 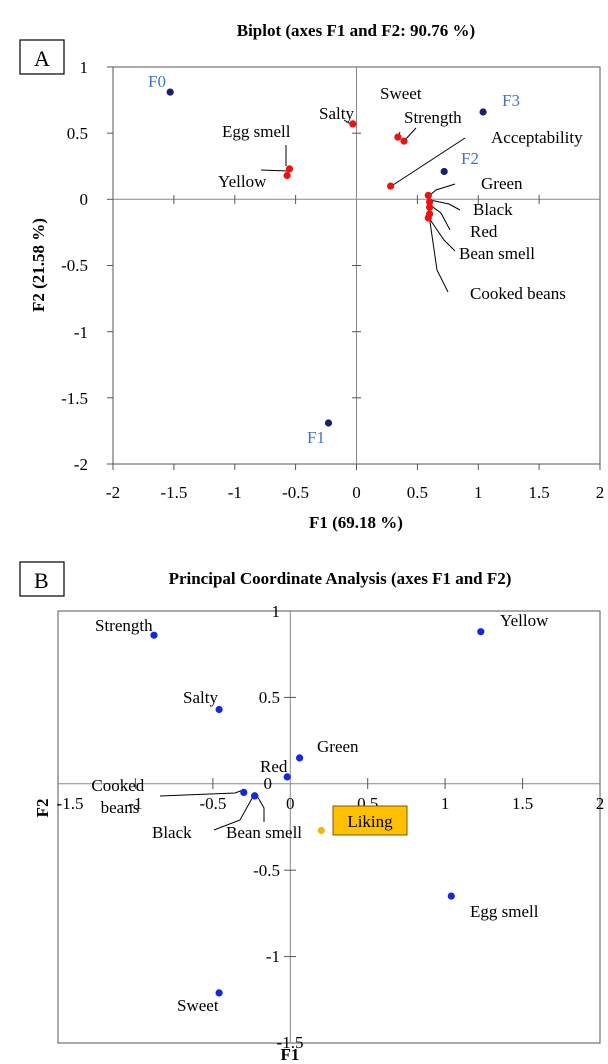 What do you see at coordinates (235, 492) in the screenshot?
I see `panel-a-x-tick-neg1: -1` at bounding box center [235, 492].